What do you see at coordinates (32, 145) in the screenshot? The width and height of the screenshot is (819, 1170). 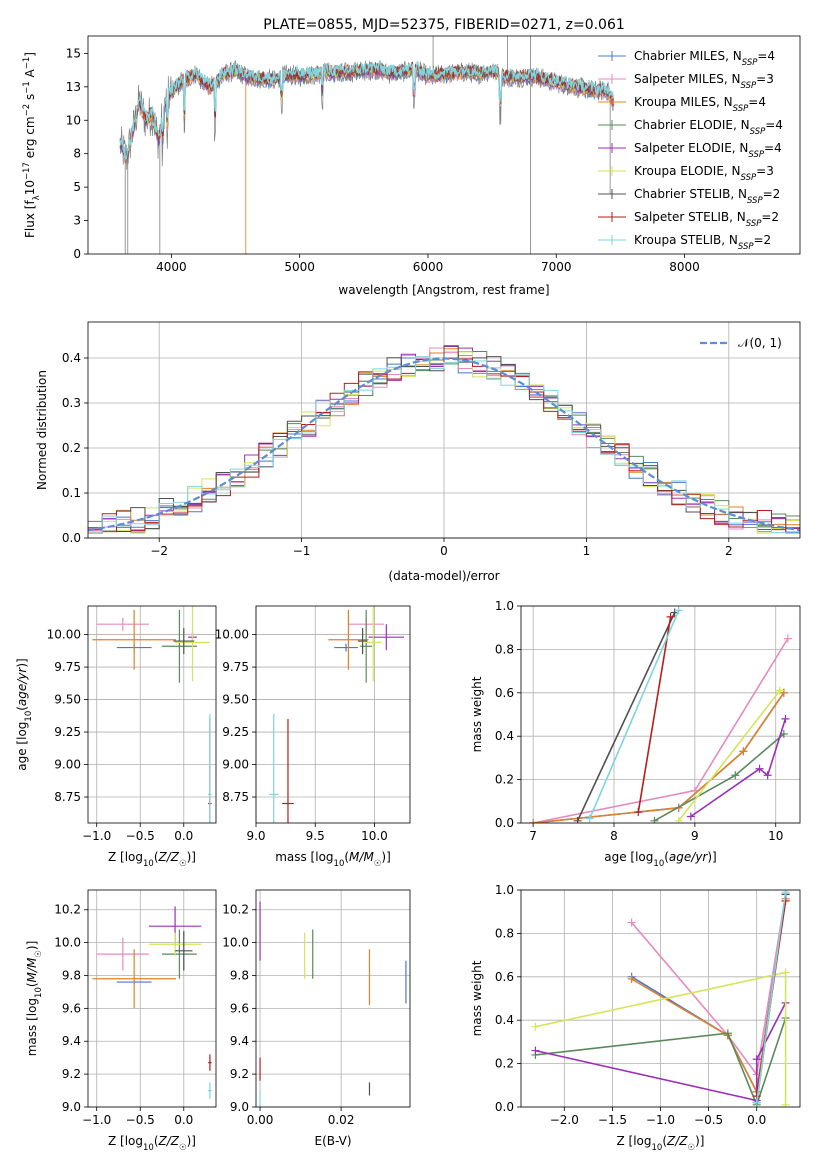 I see `y-axis-label: Flux [fλ10−17 erg cm−2 s−1 A−1]` at bounding box center [32, 145].